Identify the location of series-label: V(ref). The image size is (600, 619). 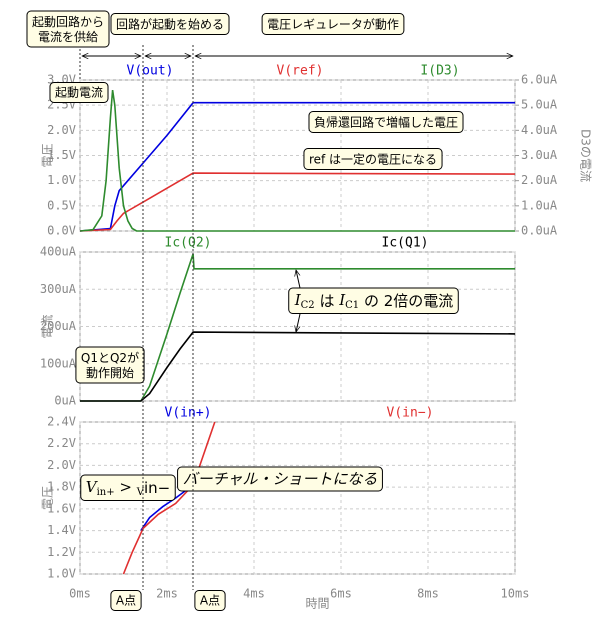
(300, 71).